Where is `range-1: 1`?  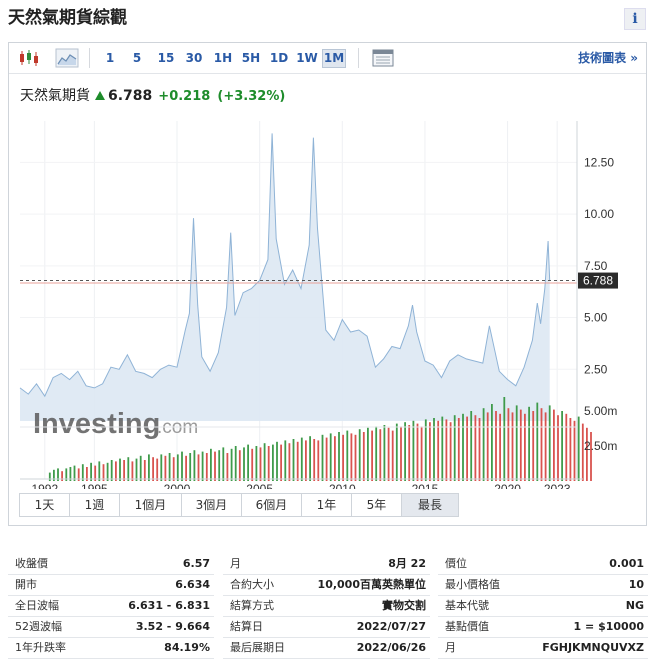 range-1: 1 is located at coordinates (110, 58).